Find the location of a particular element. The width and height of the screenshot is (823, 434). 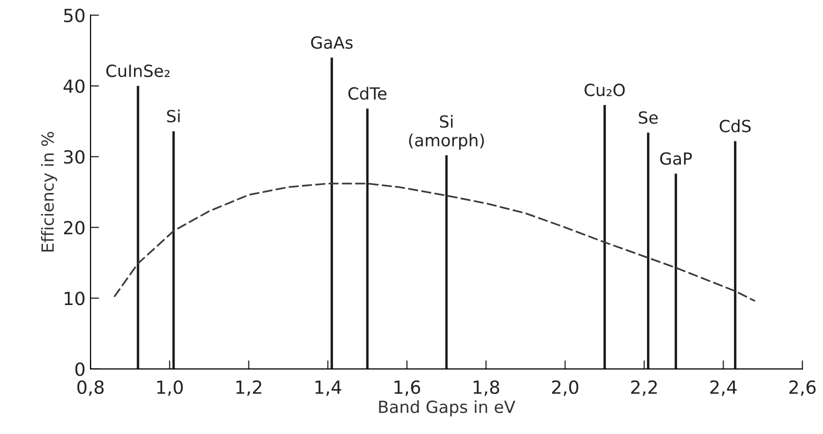

x-tick-label: 1,2 is located at coordinates (249, 388).